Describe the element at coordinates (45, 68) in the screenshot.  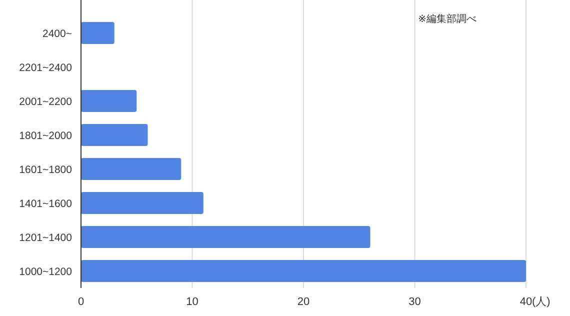
I see `y-tick-label: 2201~2400` at that location.